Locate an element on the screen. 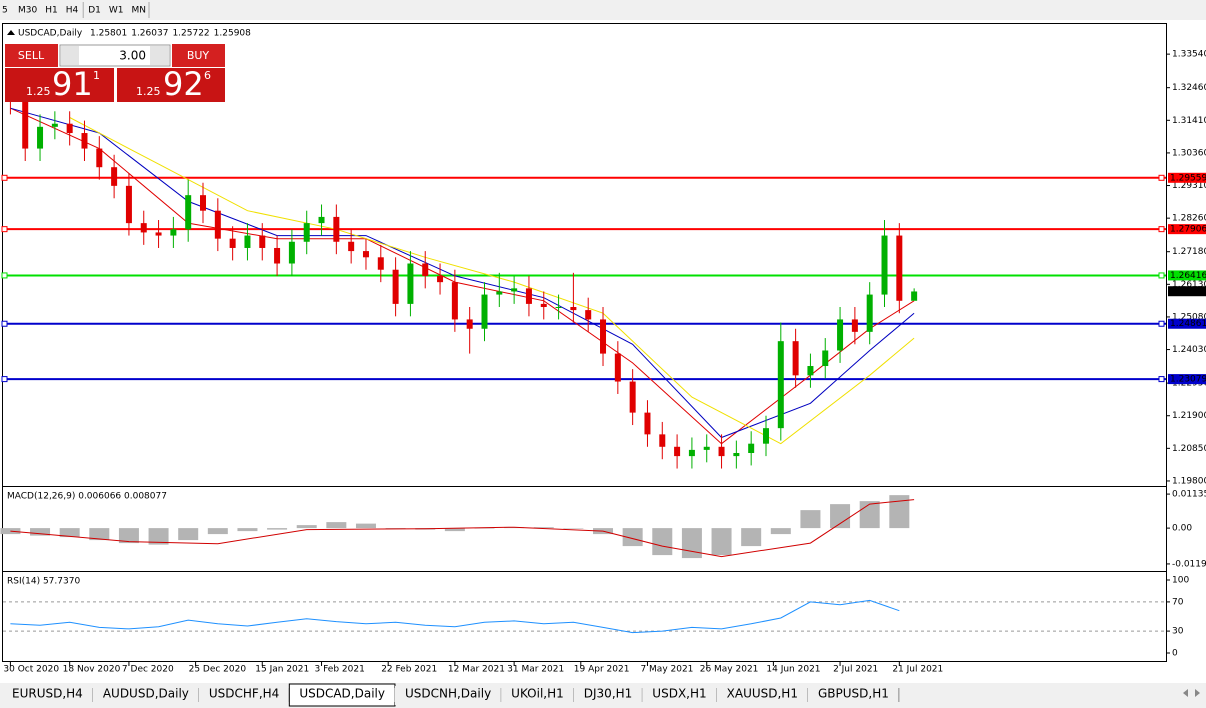  lots-up is located at coordinates (159, 55).